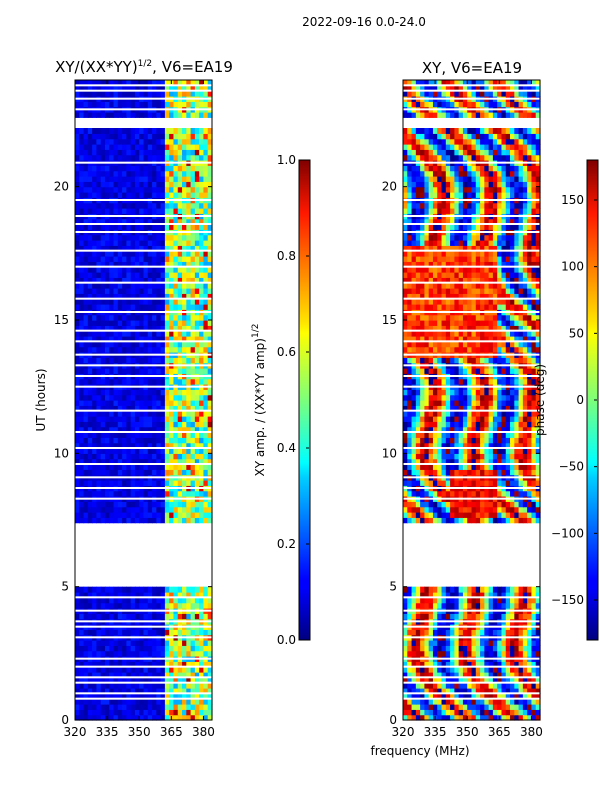  Describe the element at coordinates (143, 341) in the screenshot. I see `flagged-row` at that location.